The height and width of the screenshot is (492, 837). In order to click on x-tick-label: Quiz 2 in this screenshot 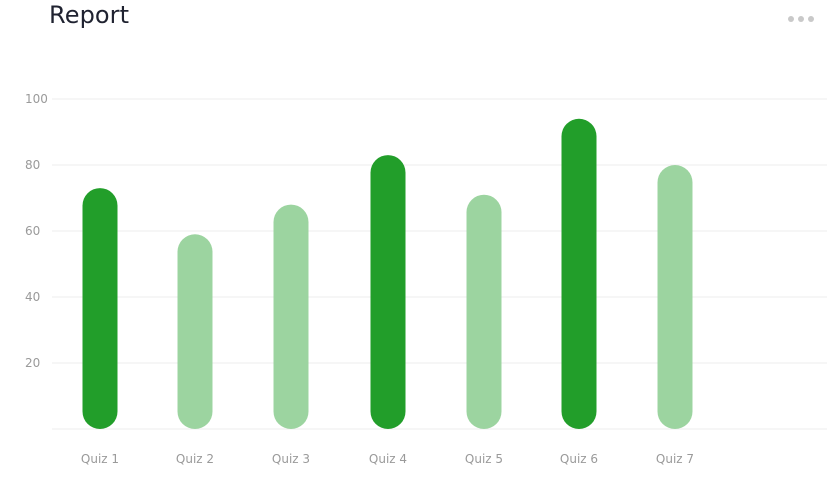, I will do `click(195, 459)`.